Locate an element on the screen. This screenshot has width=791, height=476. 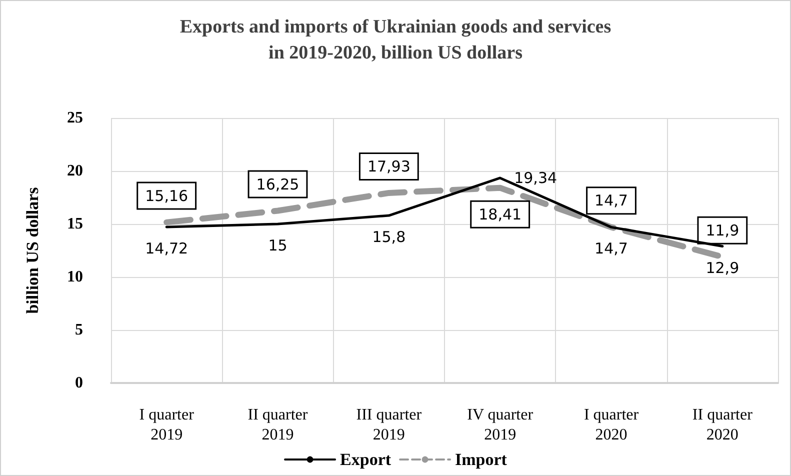
y-tick-label: 15 is located at coordinates (75, 224).